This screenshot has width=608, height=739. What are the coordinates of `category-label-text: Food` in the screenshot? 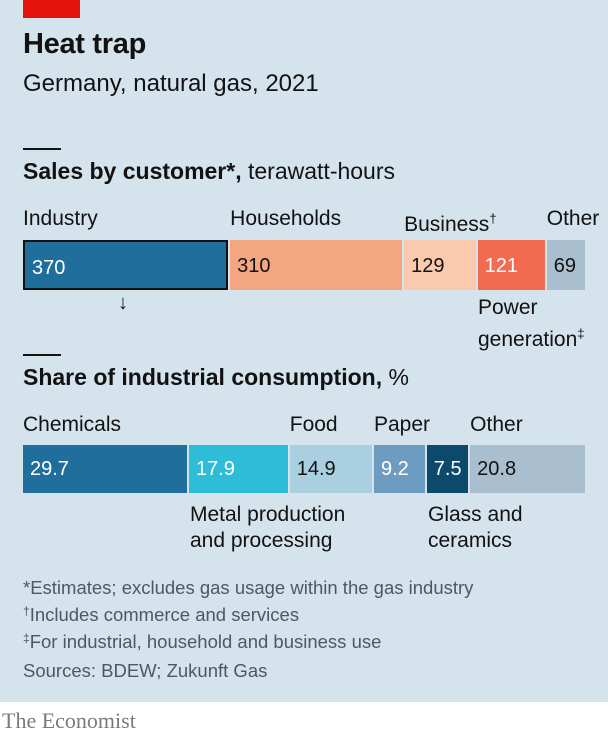 It's located at (313, 424).